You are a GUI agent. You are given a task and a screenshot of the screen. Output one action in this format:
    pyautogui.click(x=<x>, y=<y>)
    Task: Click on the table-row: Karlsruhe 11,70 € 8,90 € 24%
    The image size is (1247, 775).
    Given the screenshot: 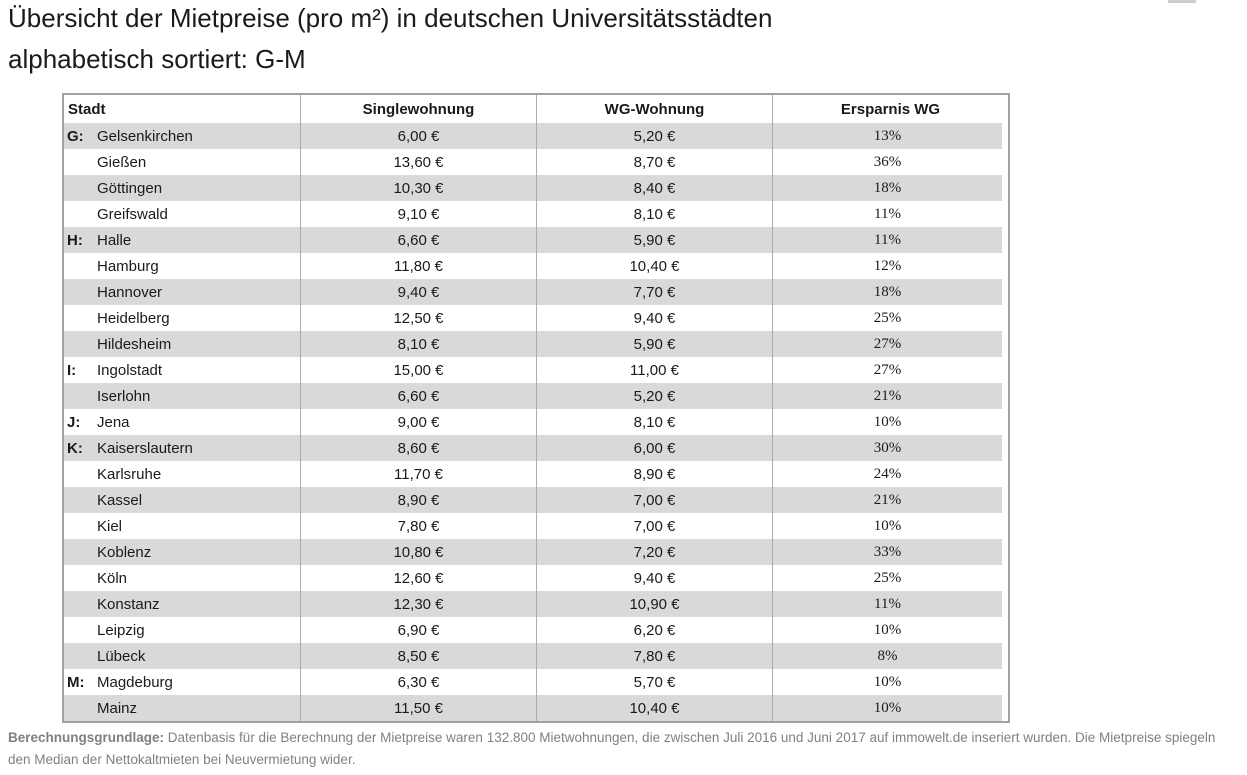 What is the action you would take?
    pyautogui.click(x=536, y=474)
    